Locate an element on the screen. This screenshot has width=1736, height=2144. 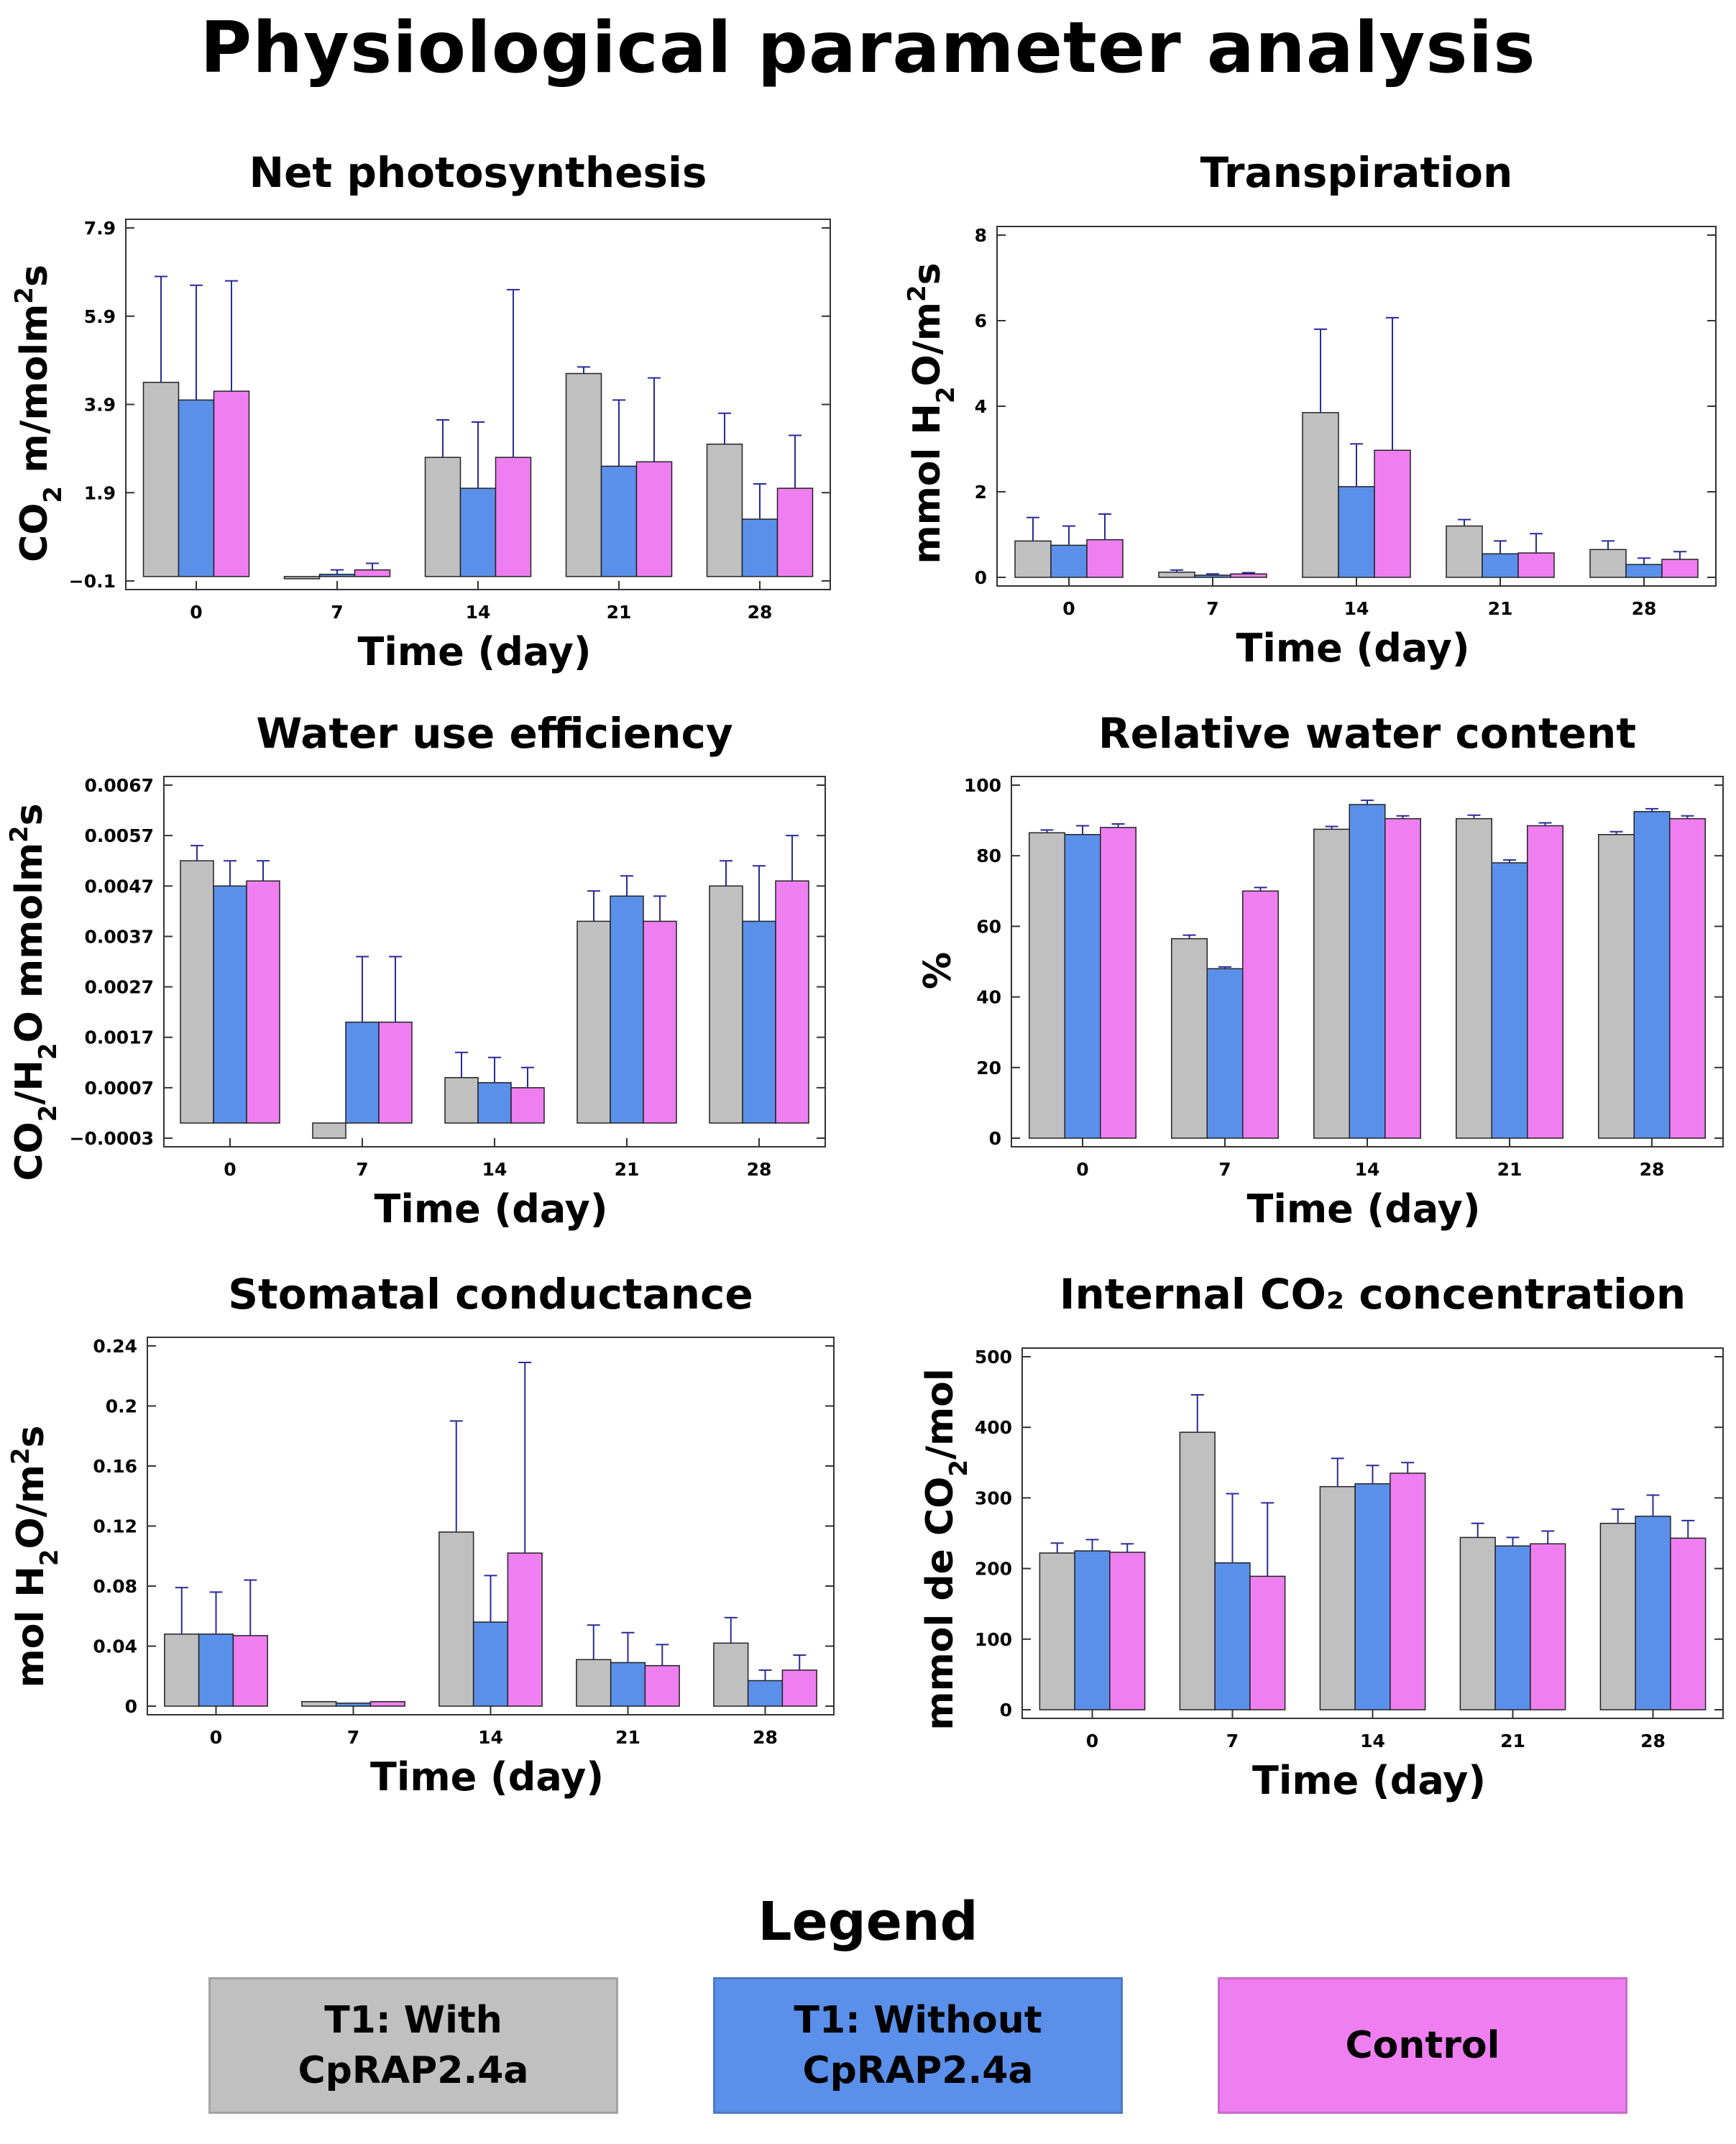
y-tick-label: 0.08 is located at coordinates (115, 1586).